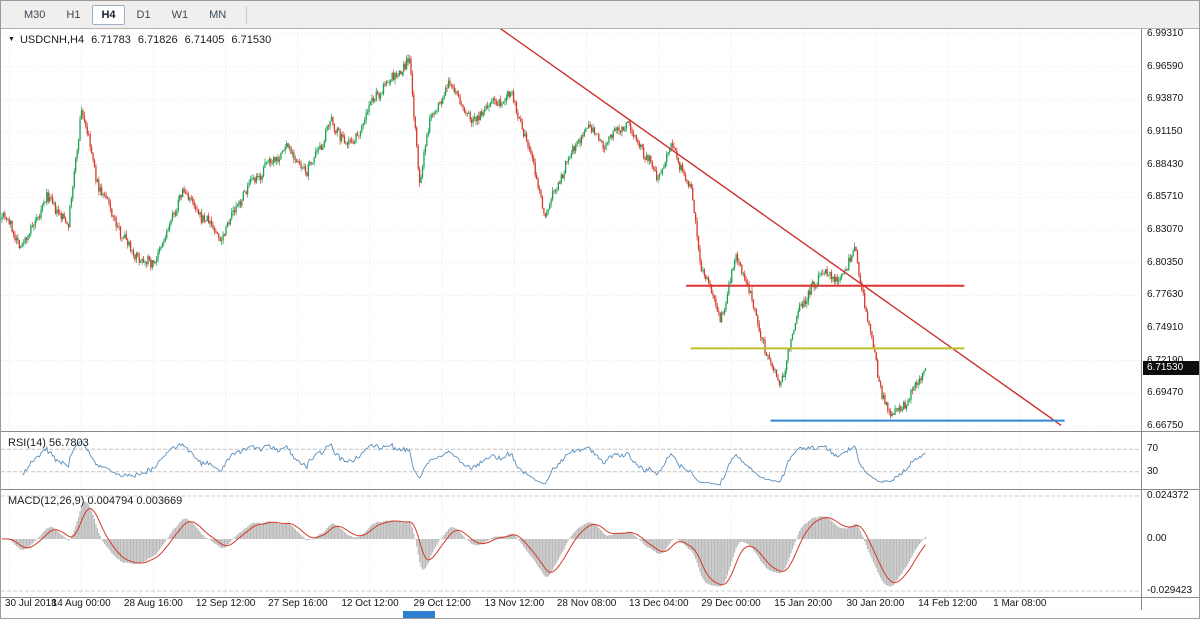 The width and height of the screenshot is (1200, 619). What do you see at coordinates (1157, 539) in the screenshot?
I see `macd-axis-label: 0.00` at bounding box center [1157, 539].